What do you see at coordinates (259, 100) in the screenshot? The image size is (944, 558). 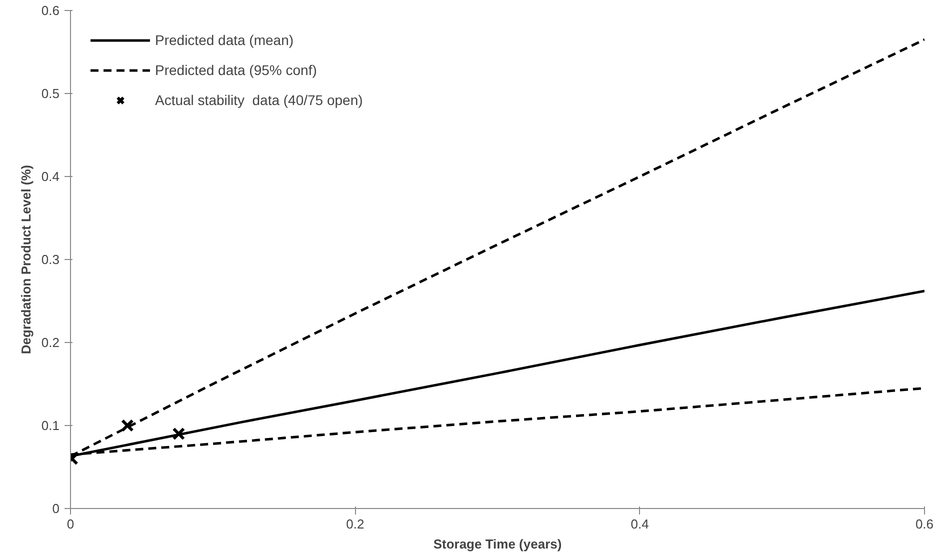 I see `legend-label: Actual stability data (40/75 open)` at bounding box center [259, 100].